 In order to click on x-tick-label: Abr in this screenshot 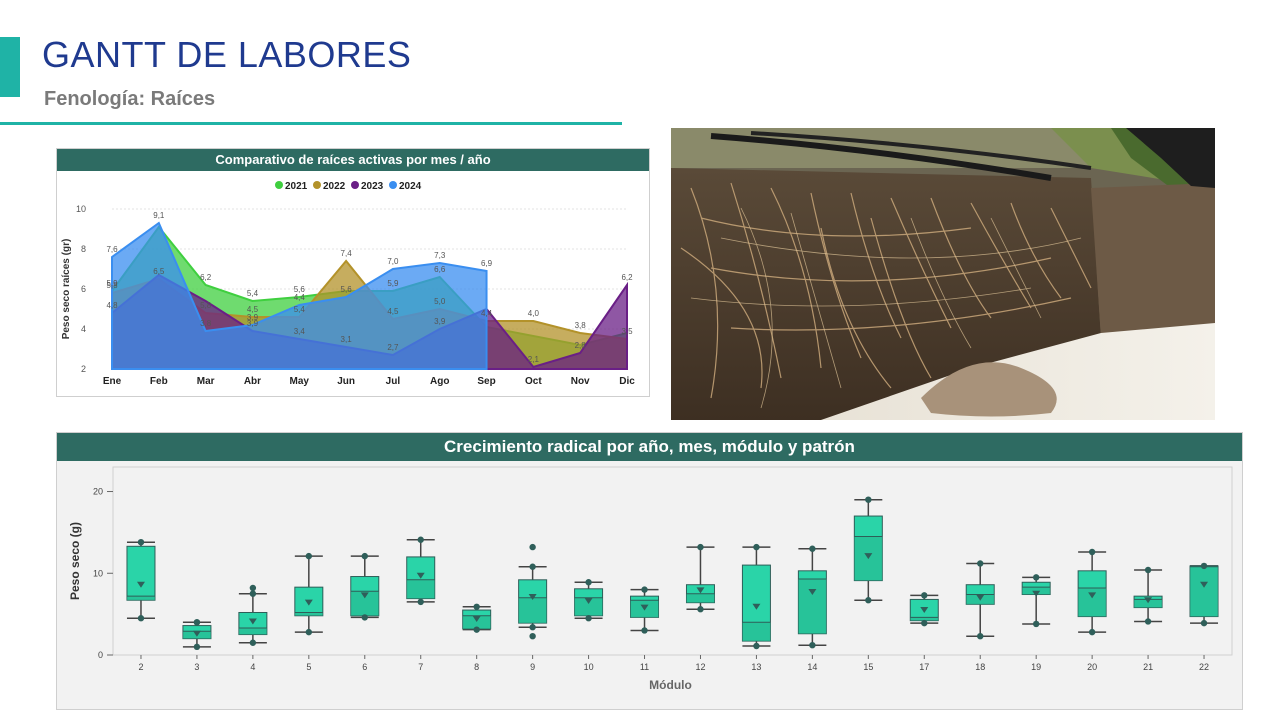, I will do `click(252, 381)`.